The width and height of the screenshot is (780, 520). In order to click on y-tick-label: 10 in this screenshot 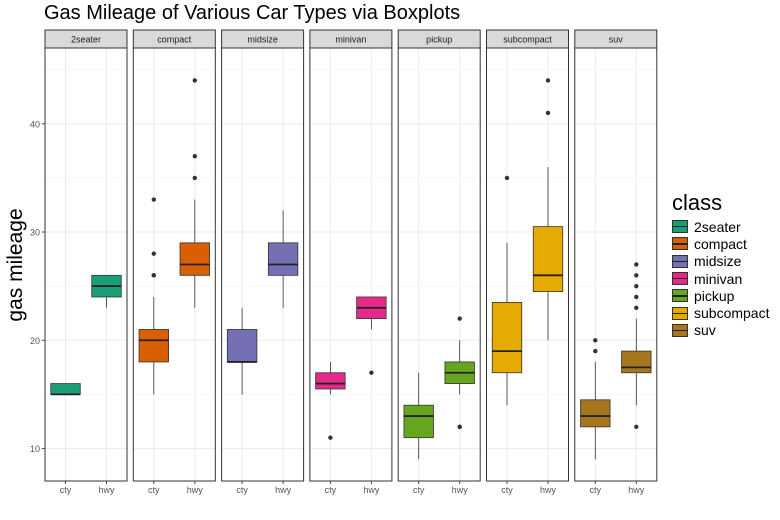, I will do `click(35, 449)`.